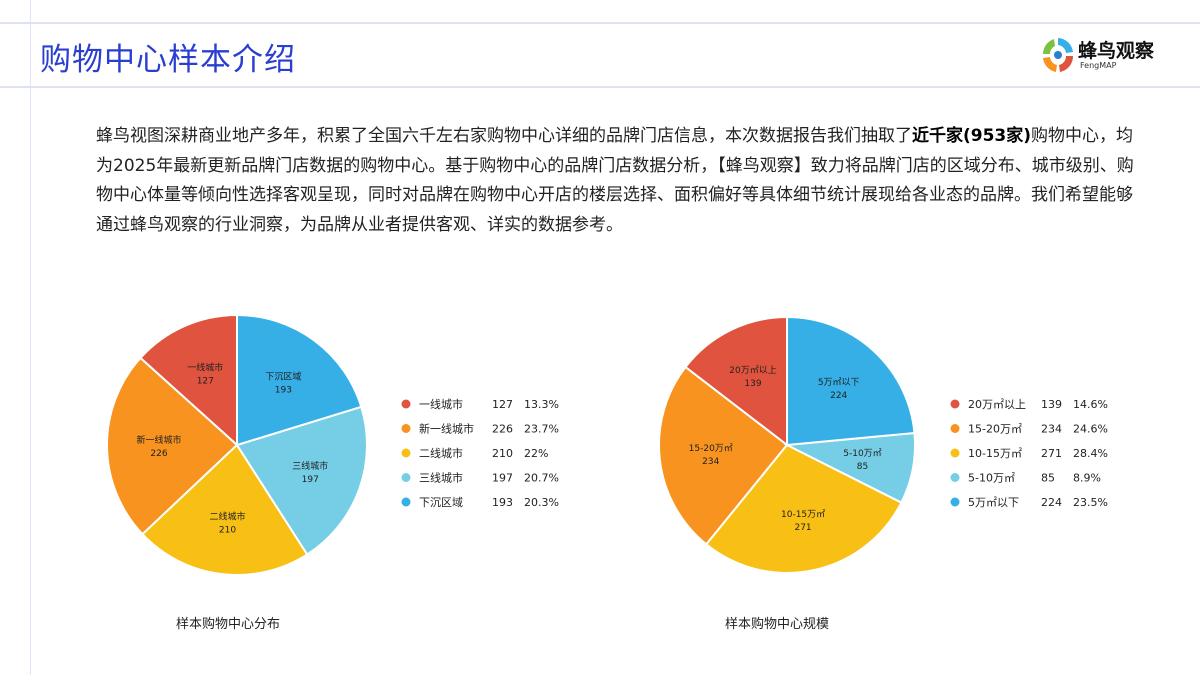 This screenshot has width=1200, height=675. Describe the element at coordinates (30, 337) in the screenshot. I see `guide-line` at that location.